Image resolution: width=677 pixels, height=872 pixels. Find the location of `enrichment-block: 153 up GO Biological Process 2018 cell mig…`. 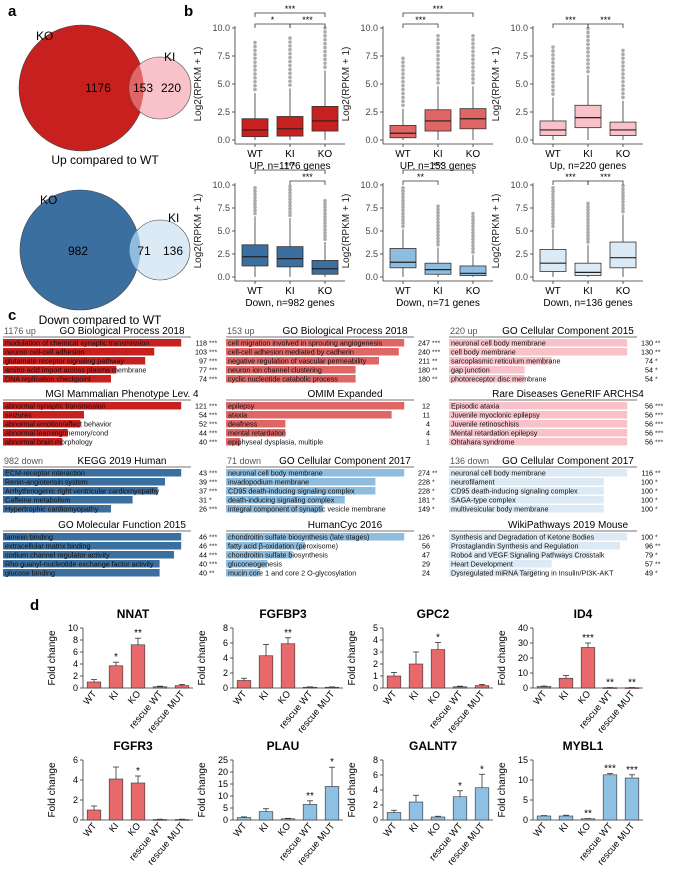

enrichment-block: 153 up GO Biological Process 2018 cell mig… is located at coordinates (333, 355).